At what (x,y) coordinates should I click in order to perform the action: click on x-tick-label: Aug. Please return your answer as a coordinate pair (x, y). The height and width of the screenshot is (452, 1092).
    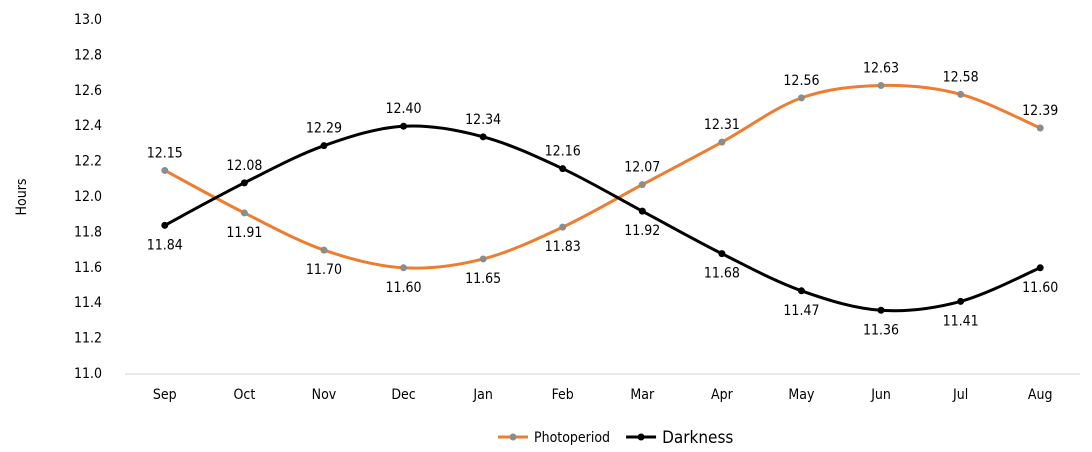
    Looking at the image, I should click on (1040, 395).